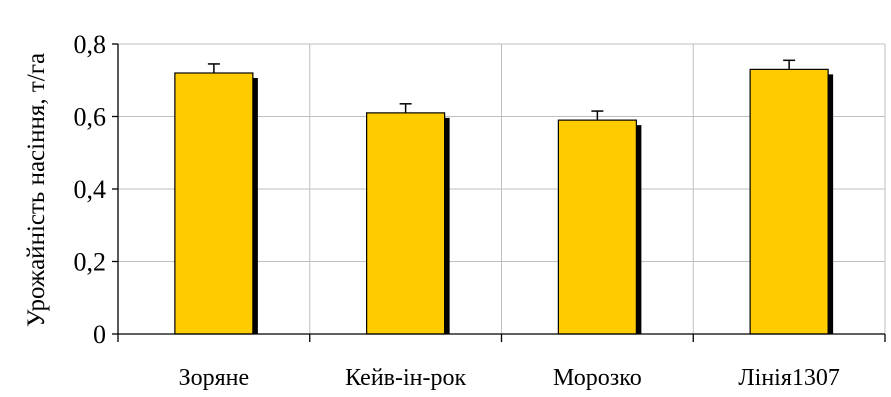 This screenshot has width=891, height=397. I want to click on x-category-label: Лінія1307, so click(789, 378).